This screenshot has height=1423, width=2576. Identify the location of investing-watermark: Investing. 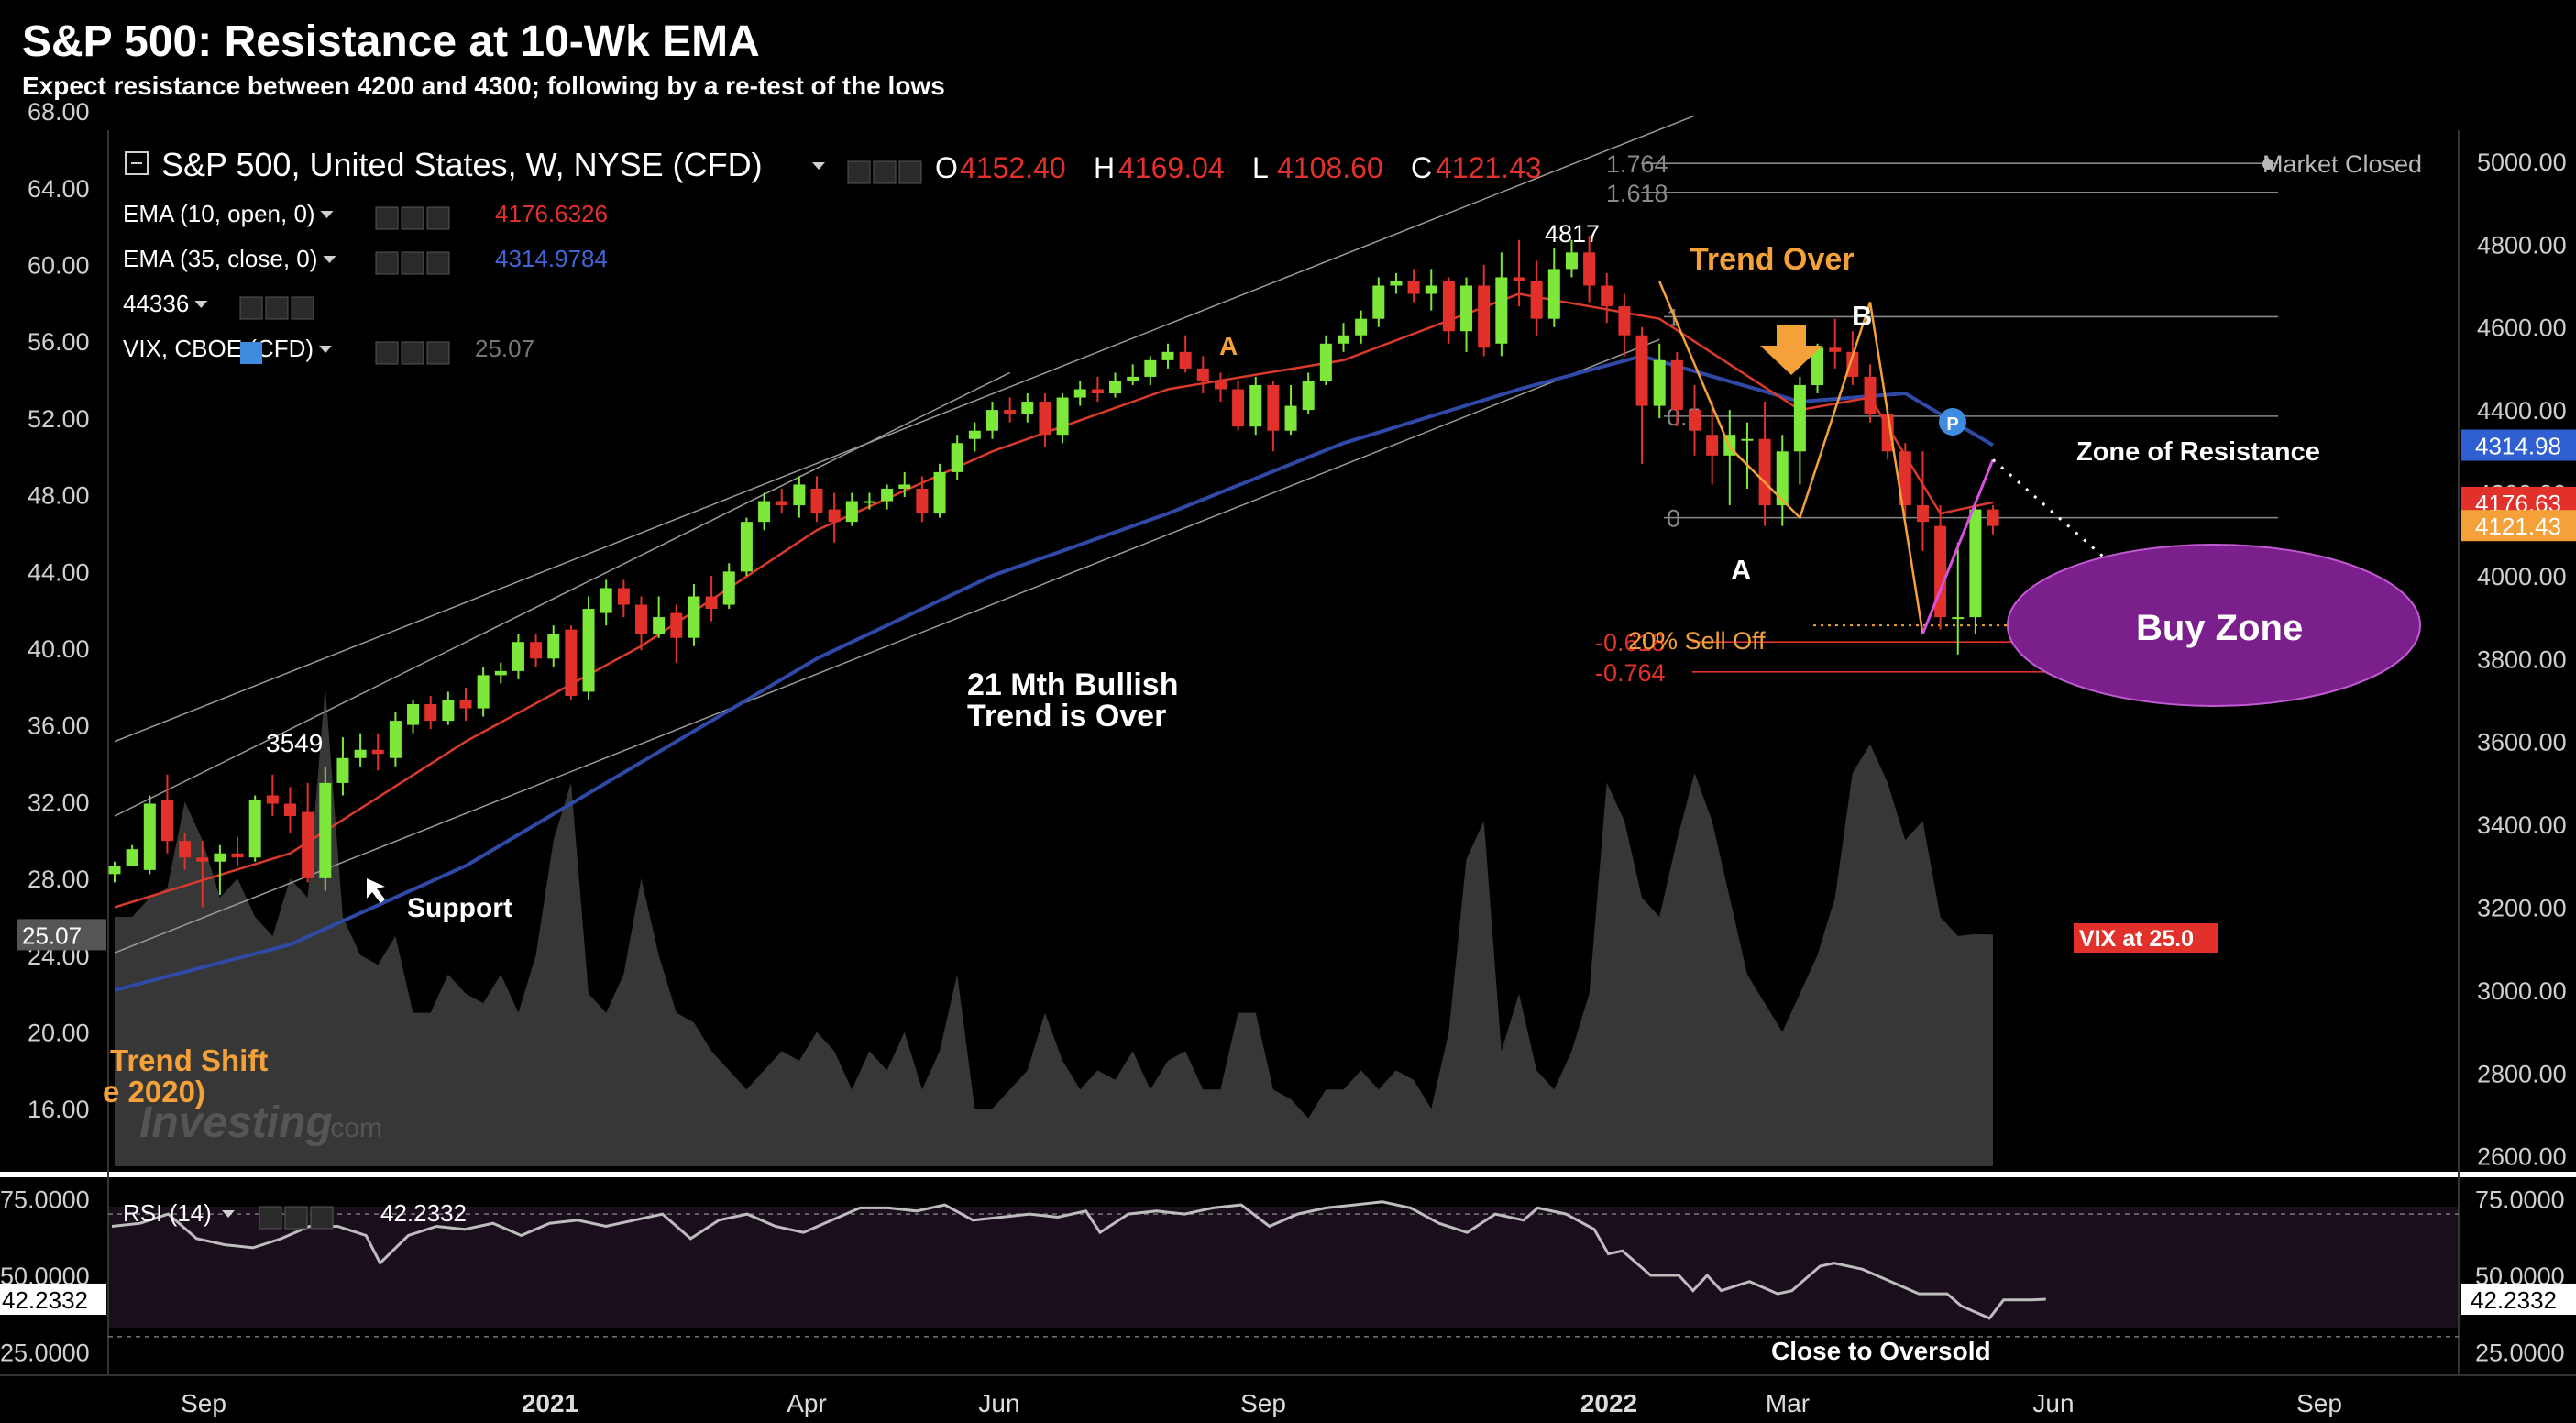
(236, 1122).